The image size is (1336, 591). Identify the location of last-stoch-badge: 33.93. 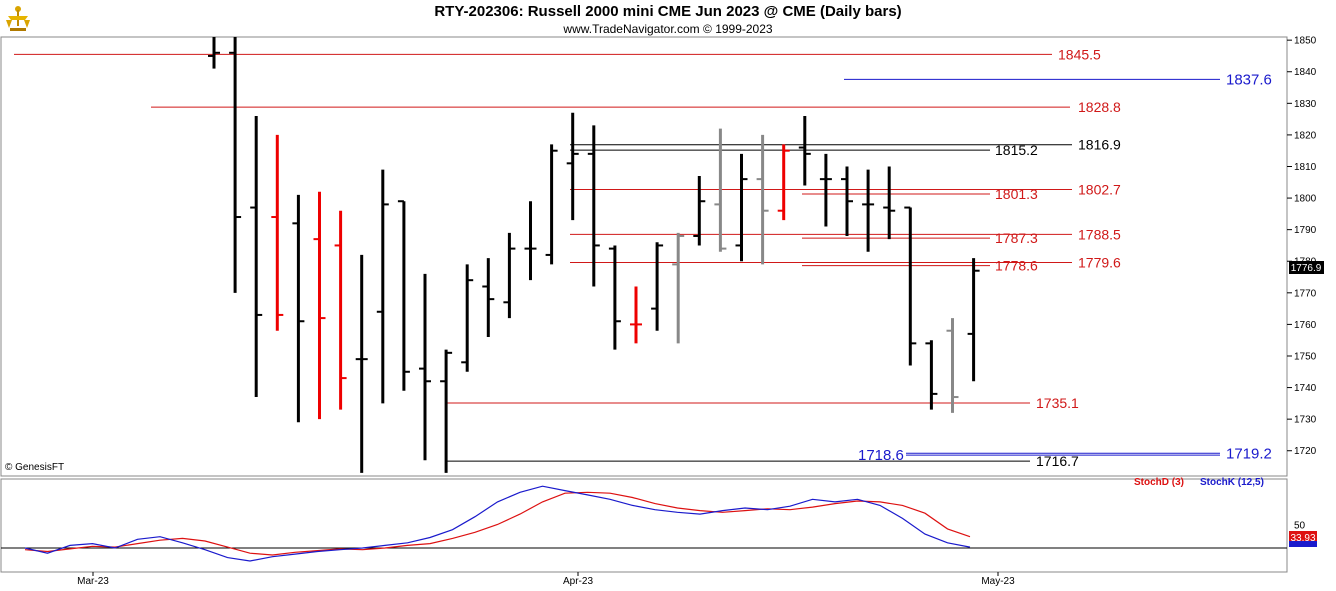
(1303, 539).